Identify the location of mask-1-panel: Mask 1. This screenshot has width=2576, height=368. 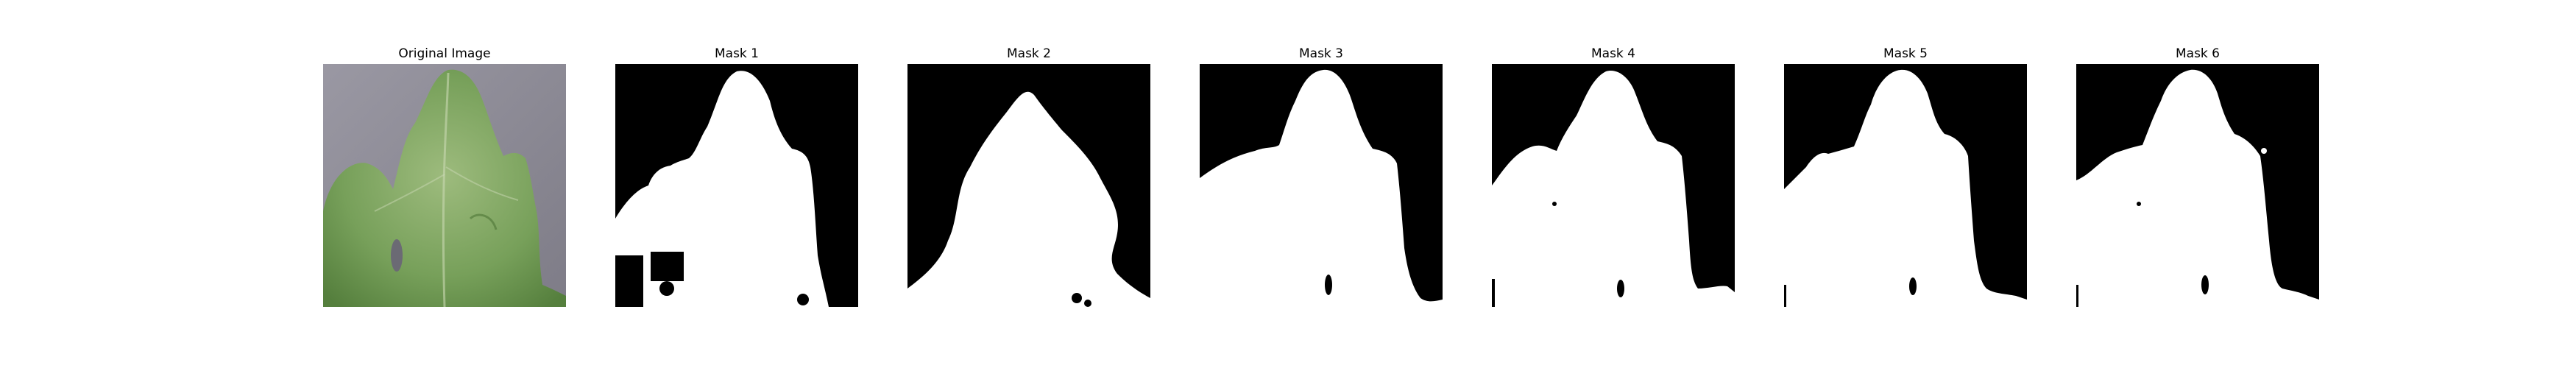
(736, 184).